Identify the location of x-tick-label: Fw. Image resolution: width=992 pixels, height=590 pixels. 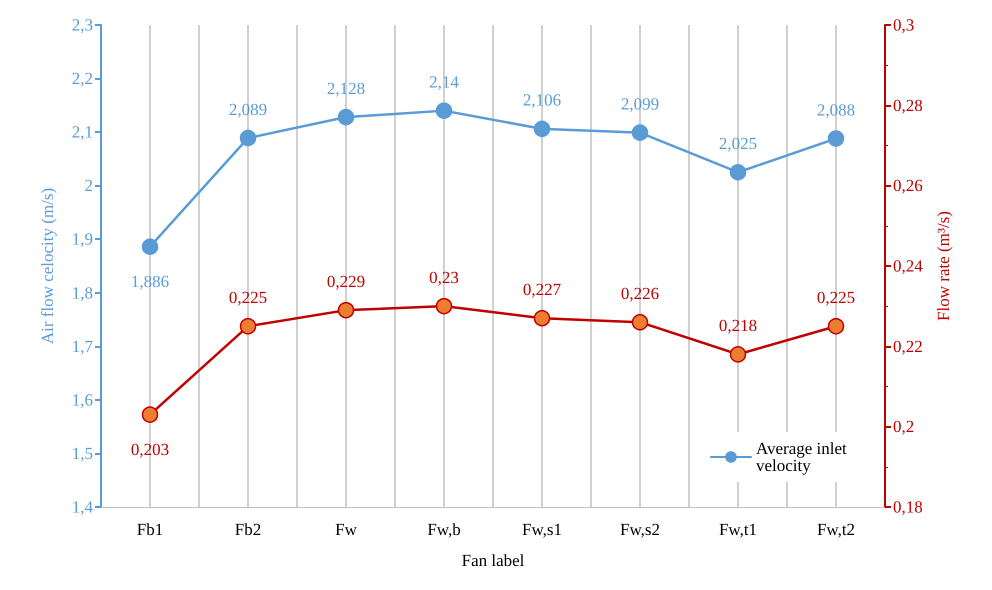
(346, 529).